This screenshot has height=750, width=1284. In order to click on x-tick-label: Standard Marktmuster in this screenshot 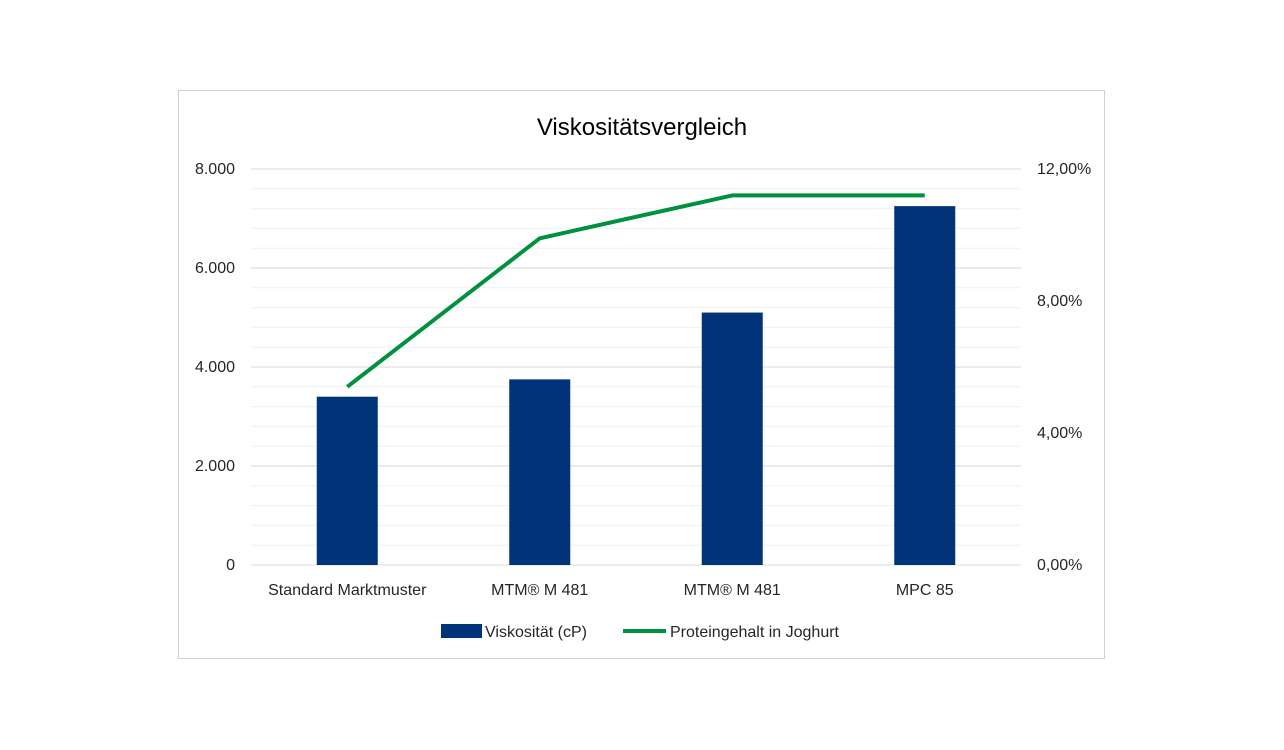, I will do `click(347, 590)`.